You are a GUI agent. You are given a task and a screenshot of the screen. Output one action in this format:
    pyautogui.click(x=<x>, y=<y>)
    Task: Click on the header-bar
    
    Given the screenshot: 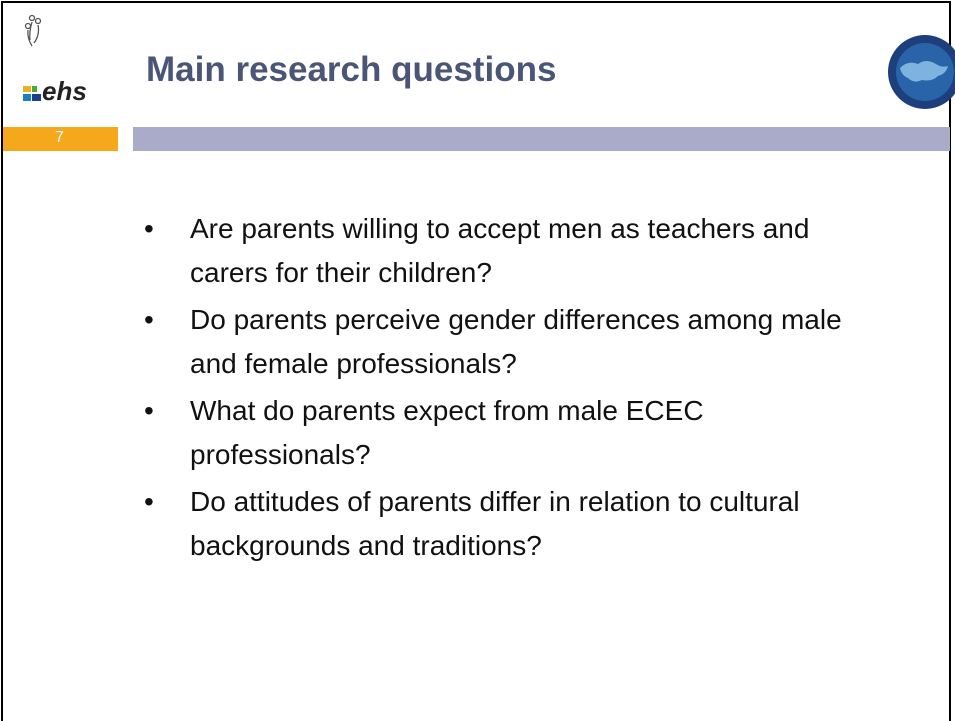 What is the action you would take?
    pyautogui.click(x=541, y=139)
    